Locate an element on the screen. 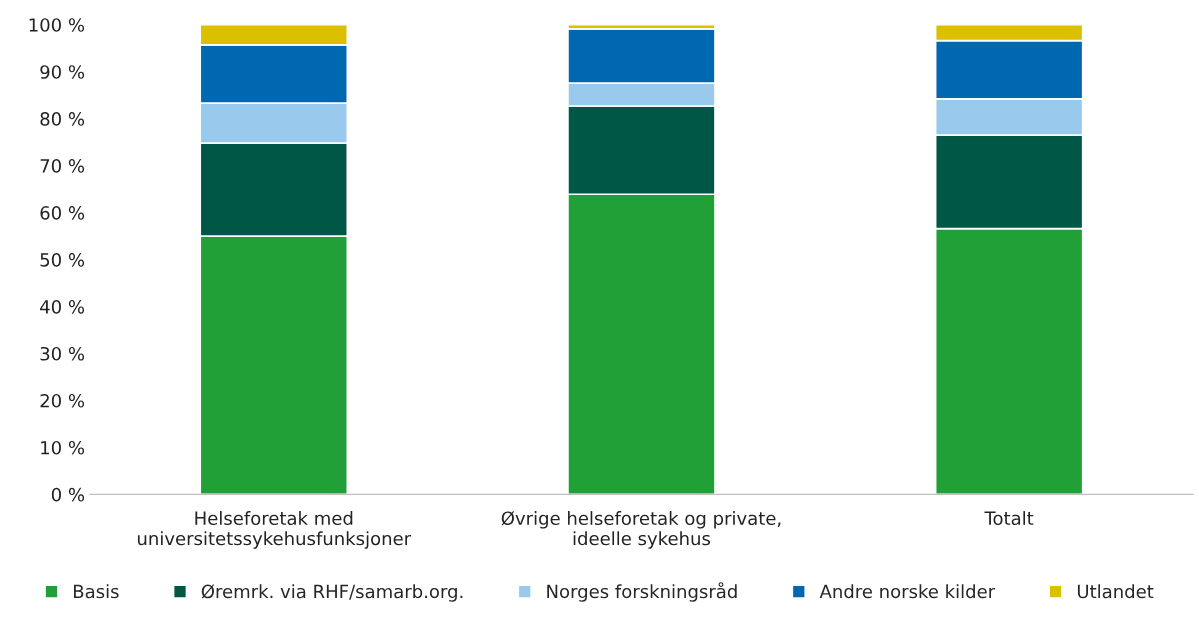 Image resolution: width=1199 pixels, height=618 pixels. y-tick-label: 100 % is located at coordinates (57, 25).